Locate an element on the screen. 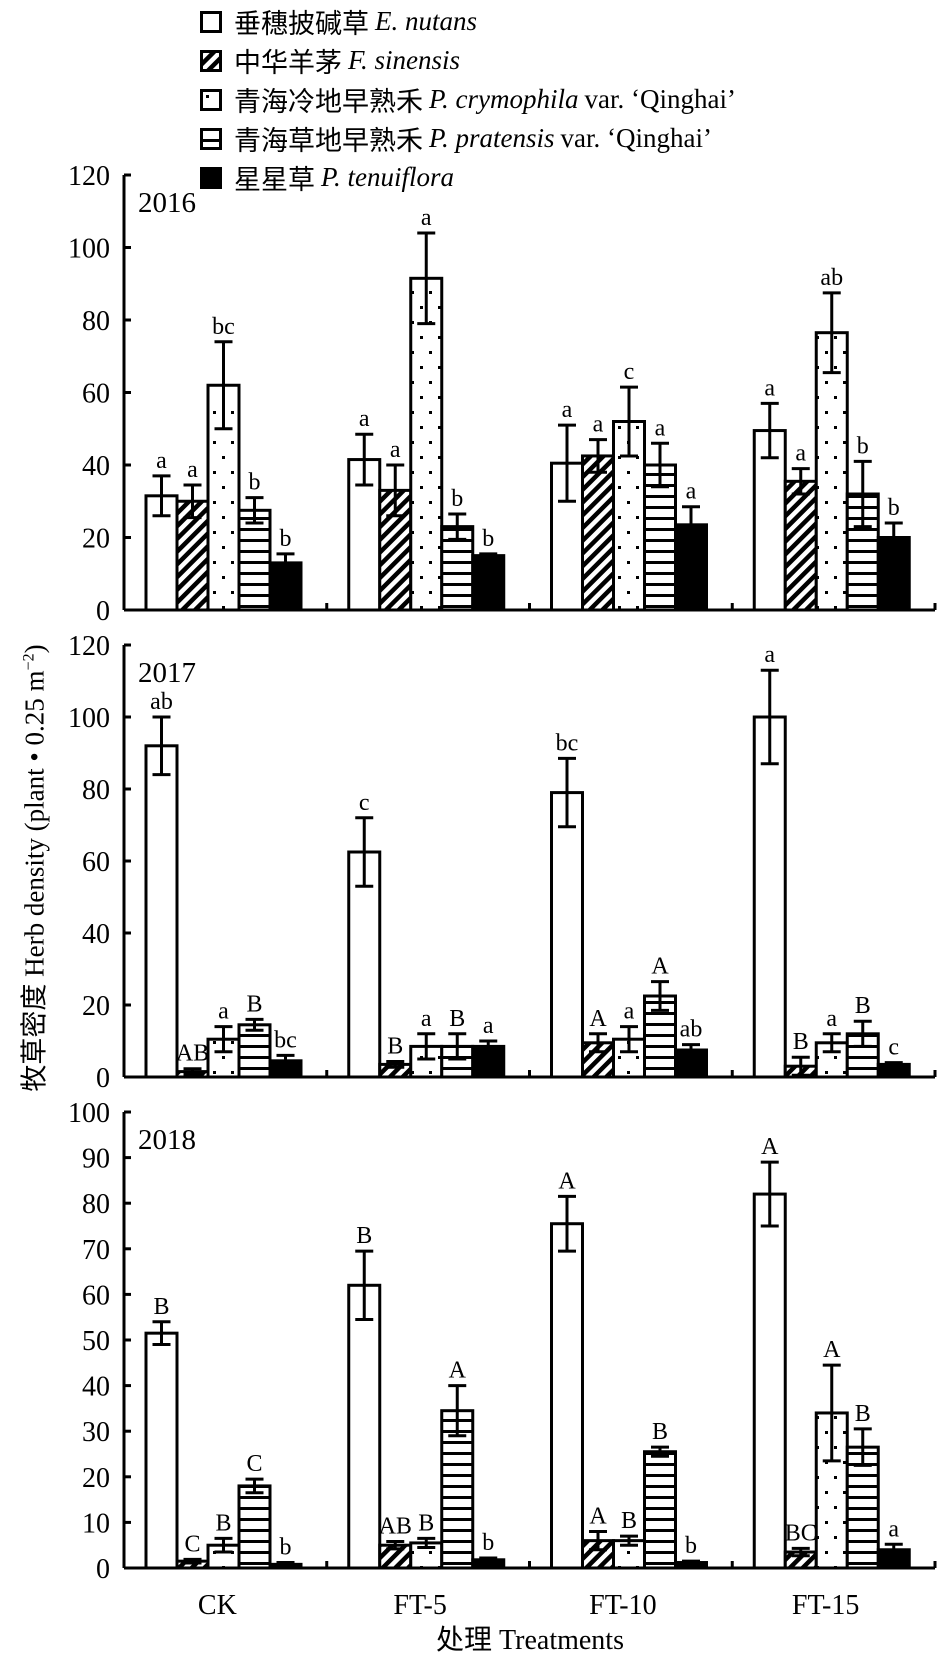 The image size is (950, 1658). x-tick-label: CK is located at coordinates (217, 1605).